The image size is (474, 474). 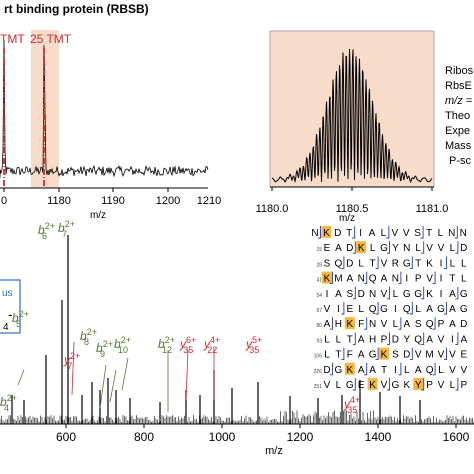 What do you see at coordinates (378, 437) in the screenshot?
I see `tick-label: 1400` at bounding box center [378, 437].